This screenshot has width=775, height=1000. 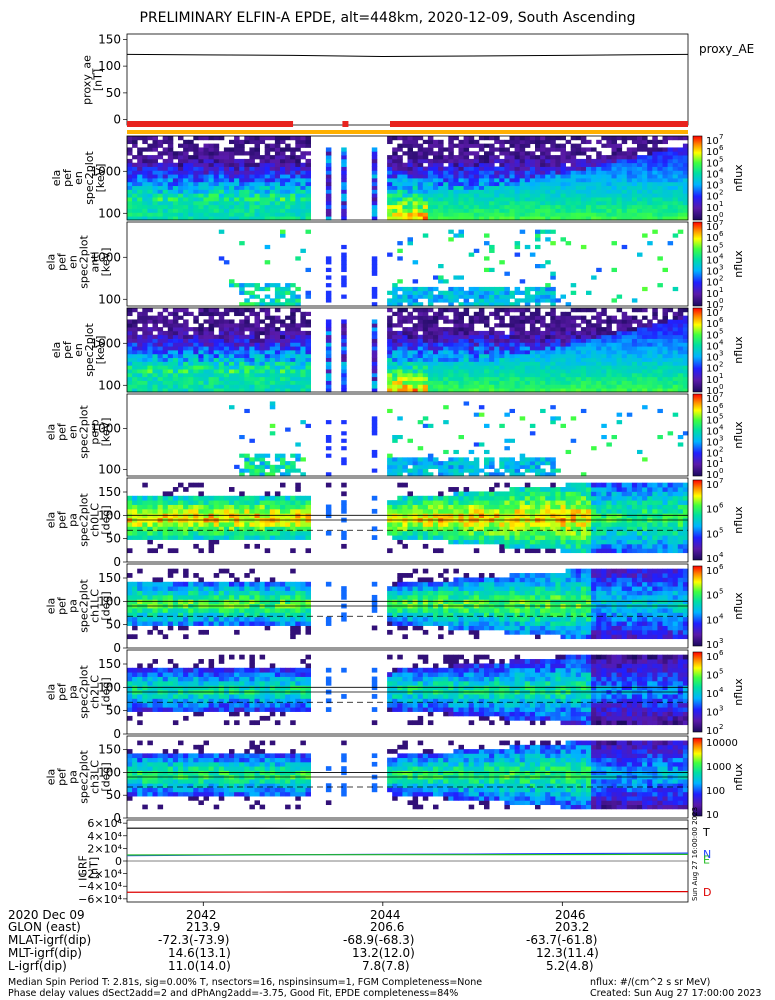 What do you see at coordinates (721, 417) in the screenshot?
I see `spec-perp-cbar-exp: 5` at bounding box center [721, 417].